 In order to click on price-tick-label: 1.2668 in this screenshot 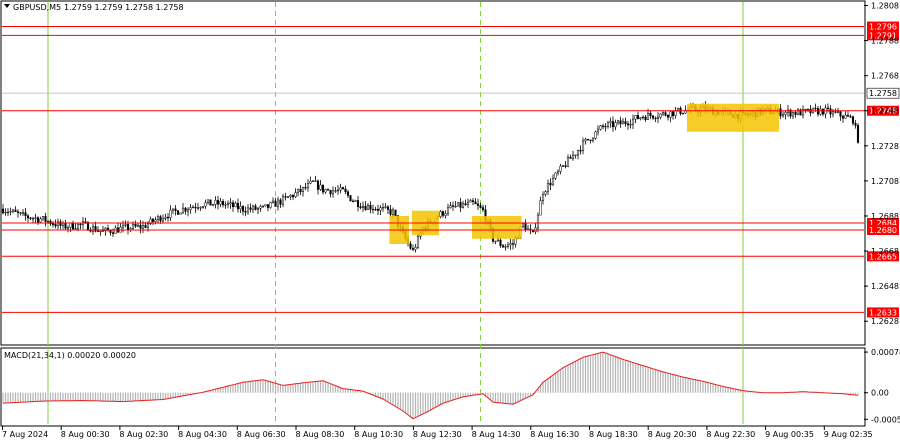, I will do `click(885, 251)`.